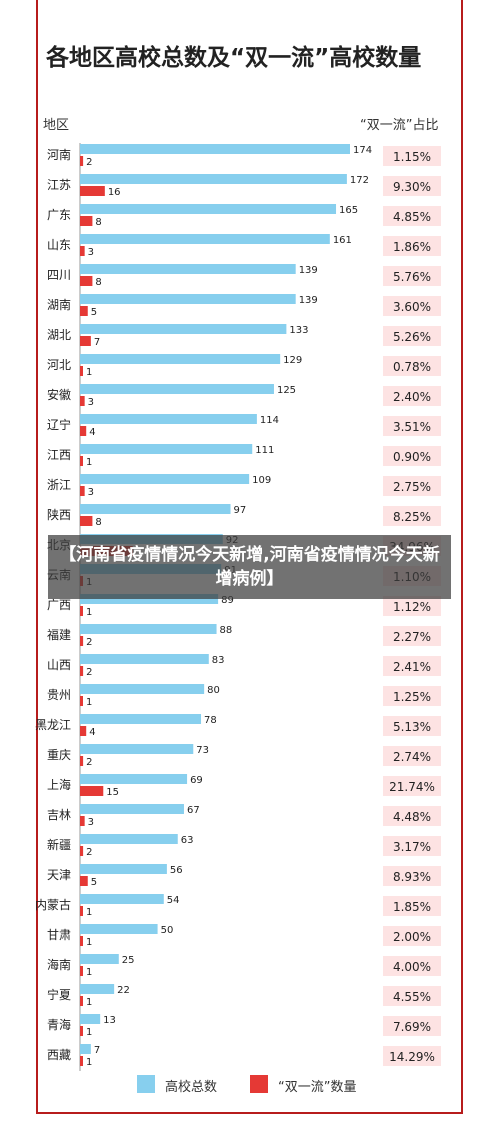 Image resolution: width=500 pixels, height=1141 pixels. What do you see at coordinates (191, 1087) in the screenshot?
I see `legend-label-total: 高校总数` at bounding box center [191, 1087].